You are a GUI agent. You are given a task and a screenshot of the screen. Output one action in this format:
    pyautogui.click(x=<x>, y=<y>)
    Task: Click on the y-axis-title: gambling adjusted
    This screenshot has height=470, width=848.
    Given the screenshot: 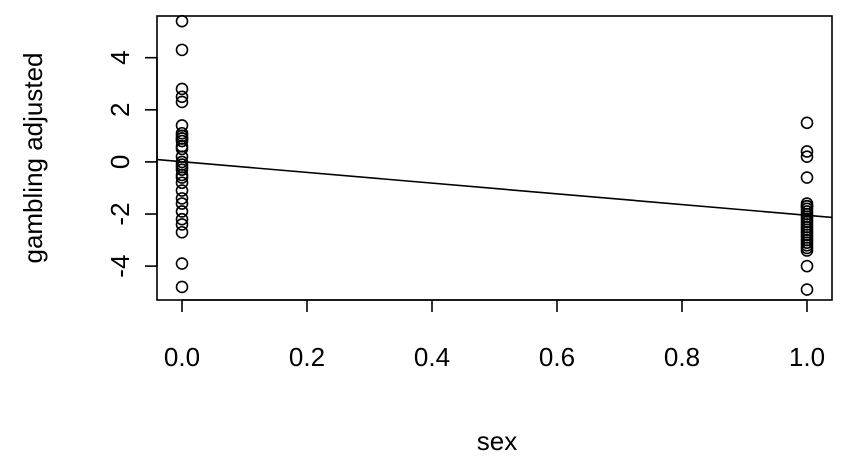 What is the action you would take?
    pyautogui.click(x=33, y=157)
    